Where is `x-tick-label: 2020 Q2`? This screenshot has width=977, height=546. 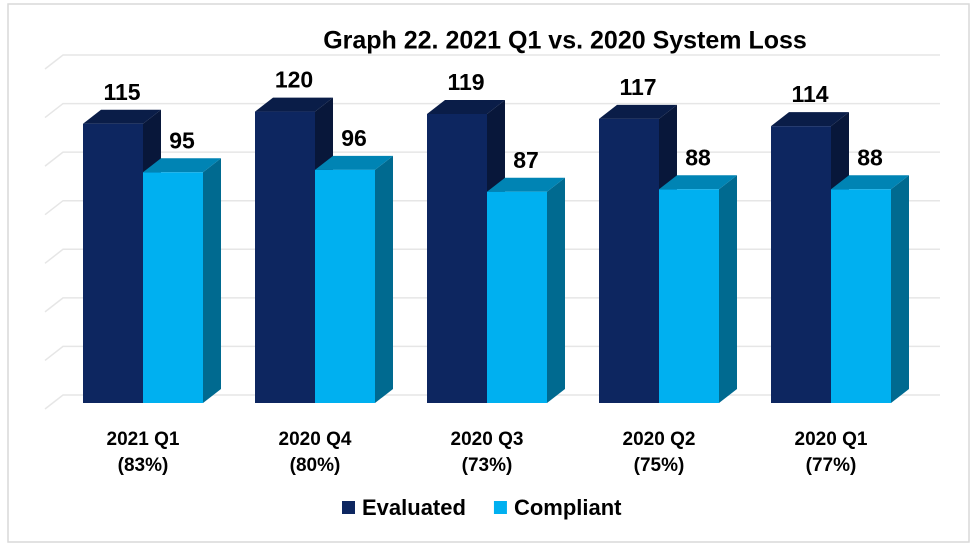 x-tick-label: 2020 Q2 is located at coordinates (659, 439).